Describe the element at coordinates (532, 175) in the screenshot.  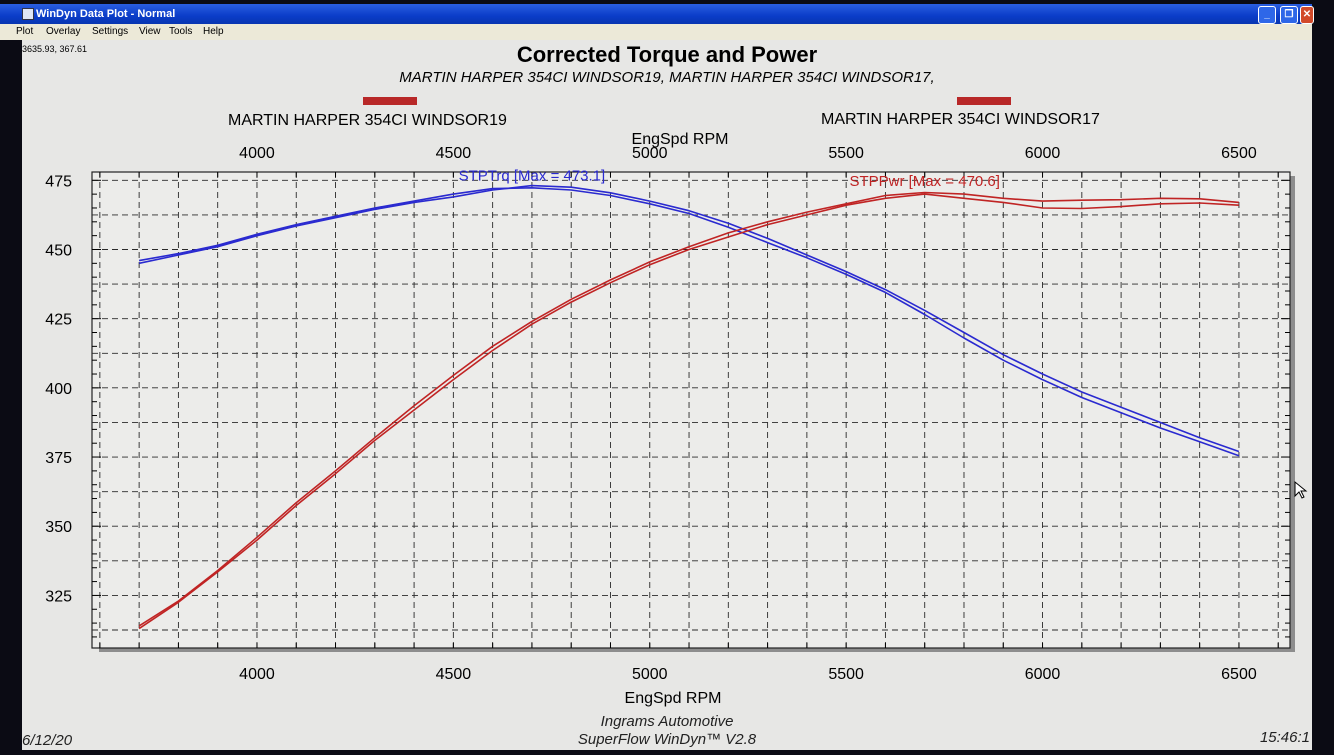
I see `torque-max-annotation: STPTrq [Max = 473.1]` at that location.